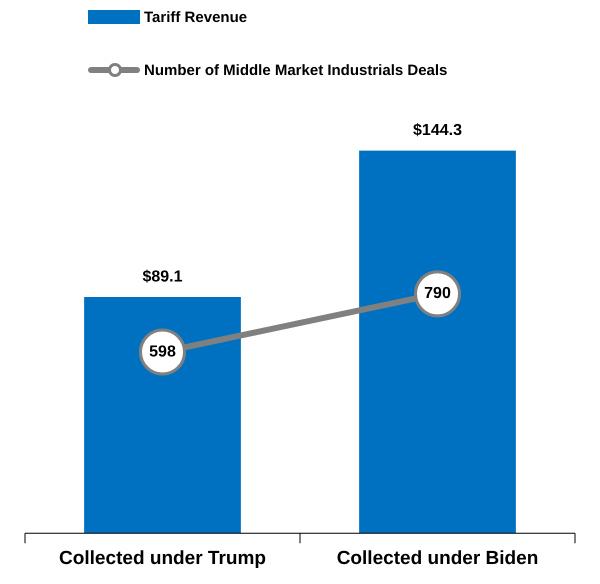 This screenshot has height=584, width=600. What do you see at coordinates (437, 131) in the screenshot?
I see `data-label: $144.3` at bounding box center [437, 131].